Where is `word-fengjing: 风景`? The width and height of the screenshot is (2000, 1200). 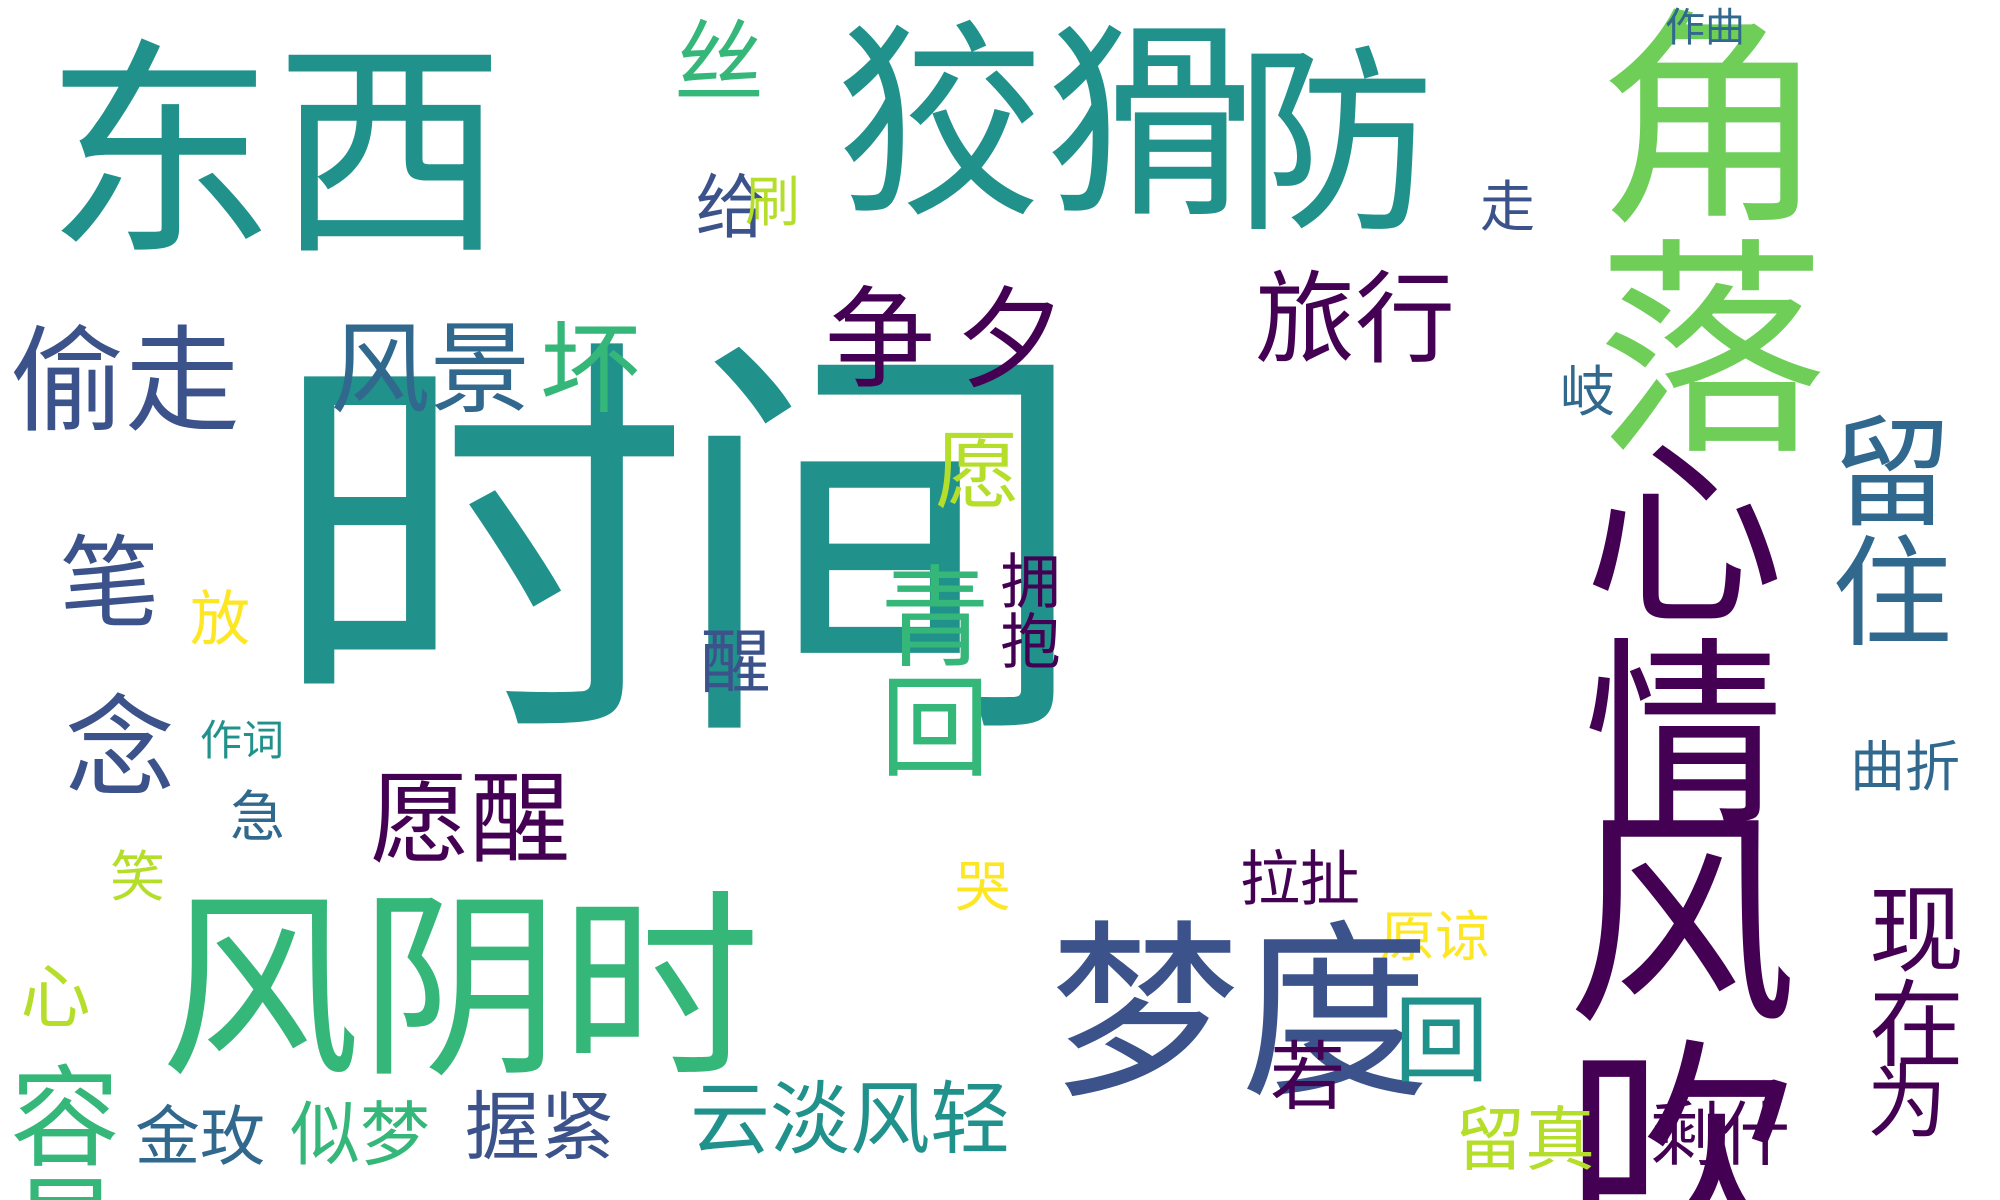
word-fengjing: 风景 is located at coordinates (430, 369).